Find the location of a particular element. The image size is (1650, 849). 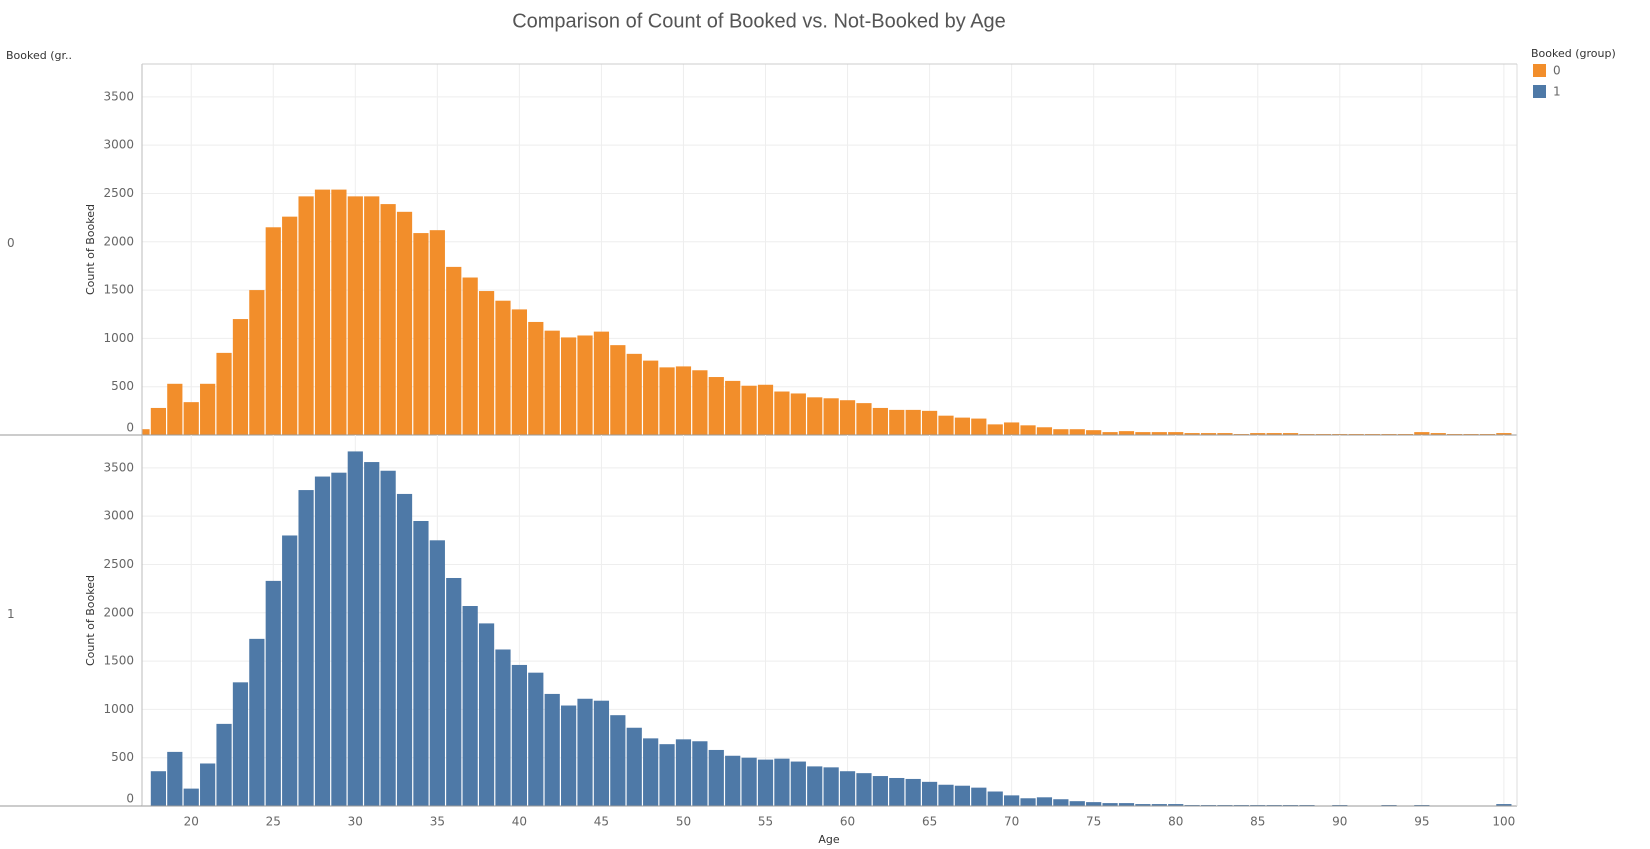

x-tick-label: 80 is located at coordinates (1175, 822).